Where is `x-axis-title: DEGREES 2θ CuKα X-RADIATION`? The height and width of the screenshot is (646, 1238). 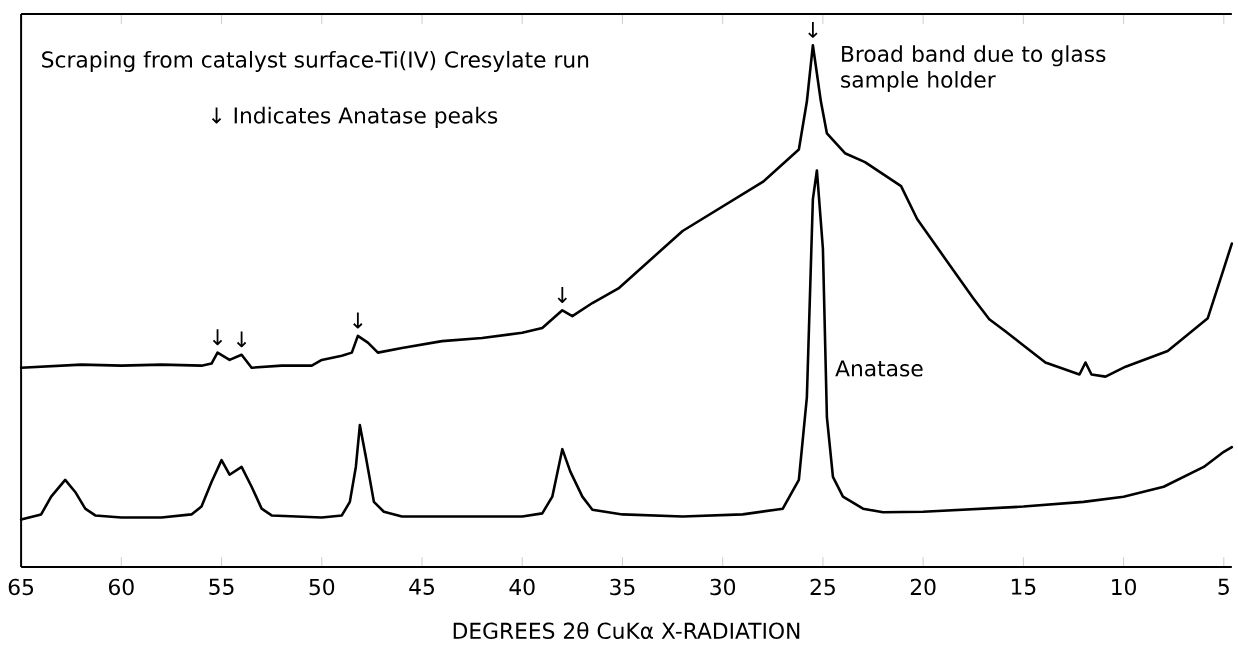 x-axis-title: DEGREES 2θ CuKα X-RADIATION is located at coordinates (626, 630).